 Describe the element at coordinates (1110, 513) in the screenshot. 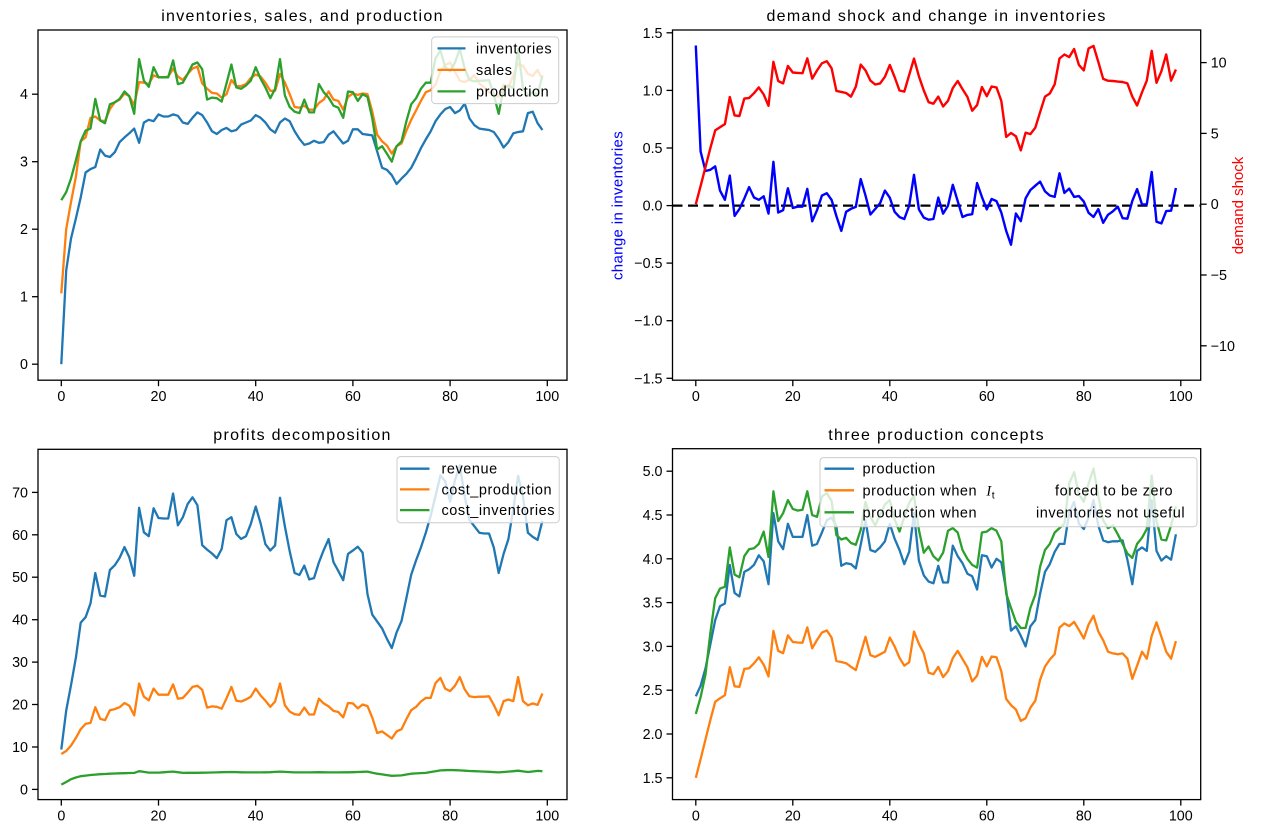

I see `svg-text: inventories not useful` at that location.